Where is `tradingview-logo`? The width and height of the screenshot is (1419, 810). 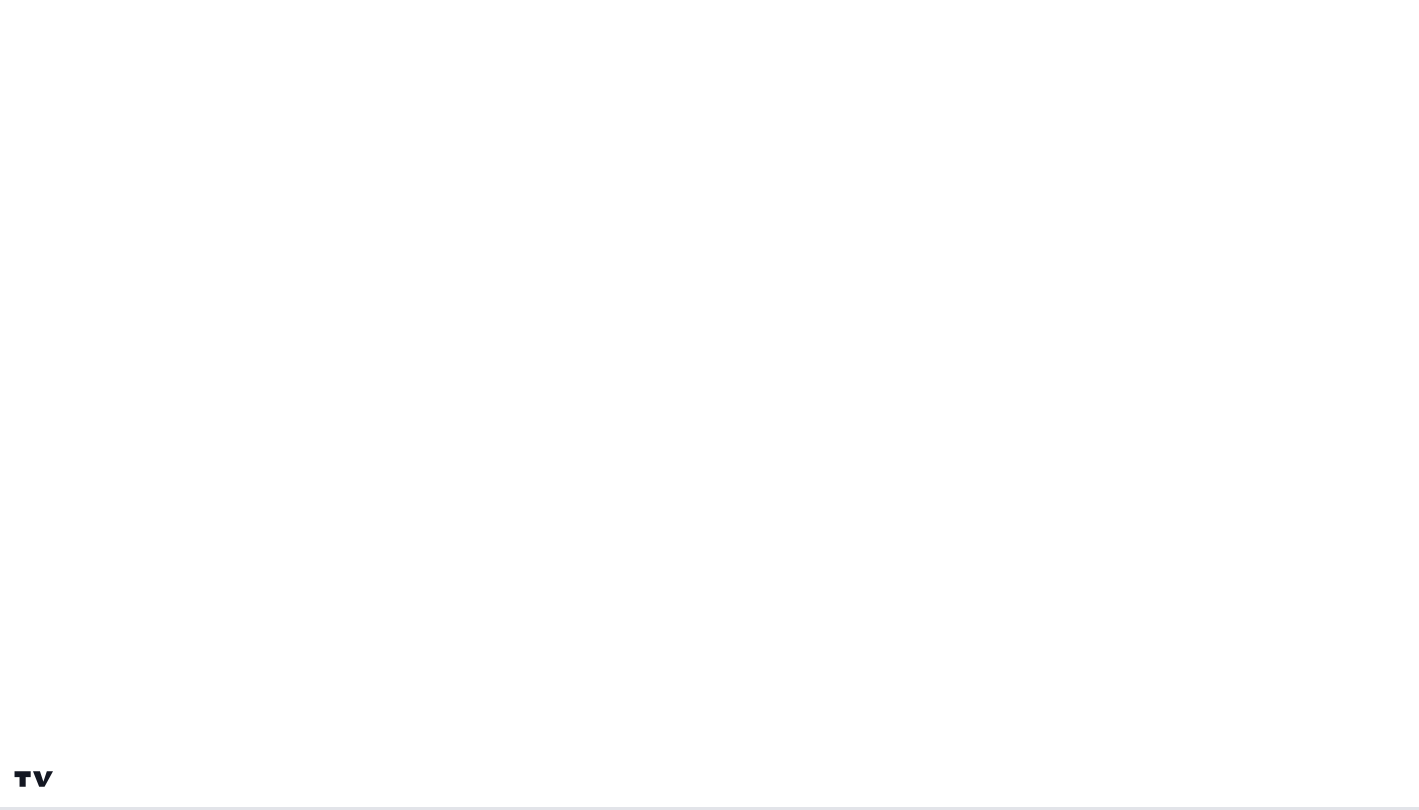 tradingview-logo is located at coordinates (33, 778).